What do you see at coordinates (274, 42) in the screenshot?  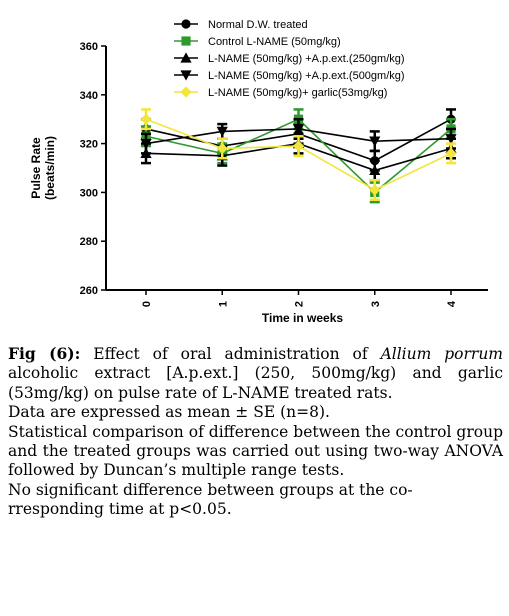 I see `legend-label: Control L-NAME (50mg/kg)` at bounding box center [274, 42].